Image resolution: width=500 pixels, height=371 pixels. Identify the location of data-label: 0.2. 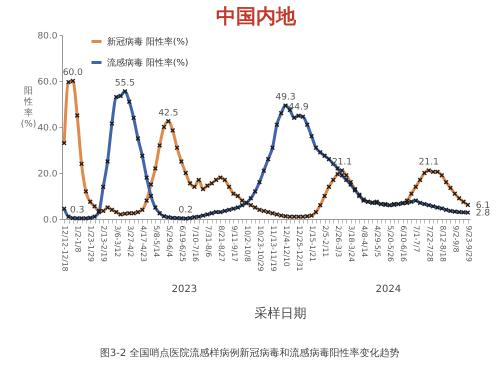
(185, 211).